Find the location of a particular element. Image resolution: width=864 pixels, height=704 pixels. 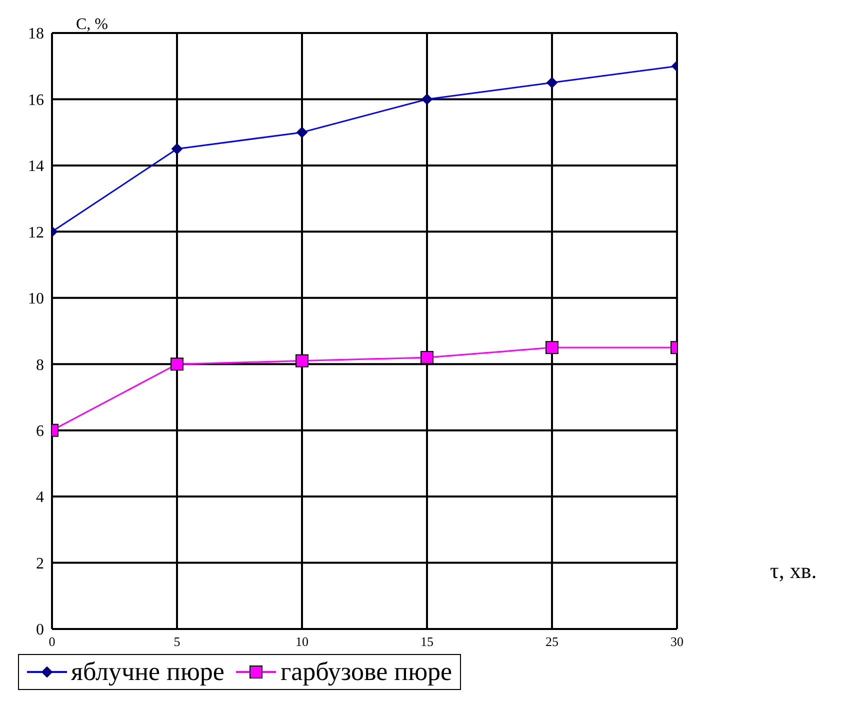

x-axis-title: τ, хв. is located at coordinates (793, 571).